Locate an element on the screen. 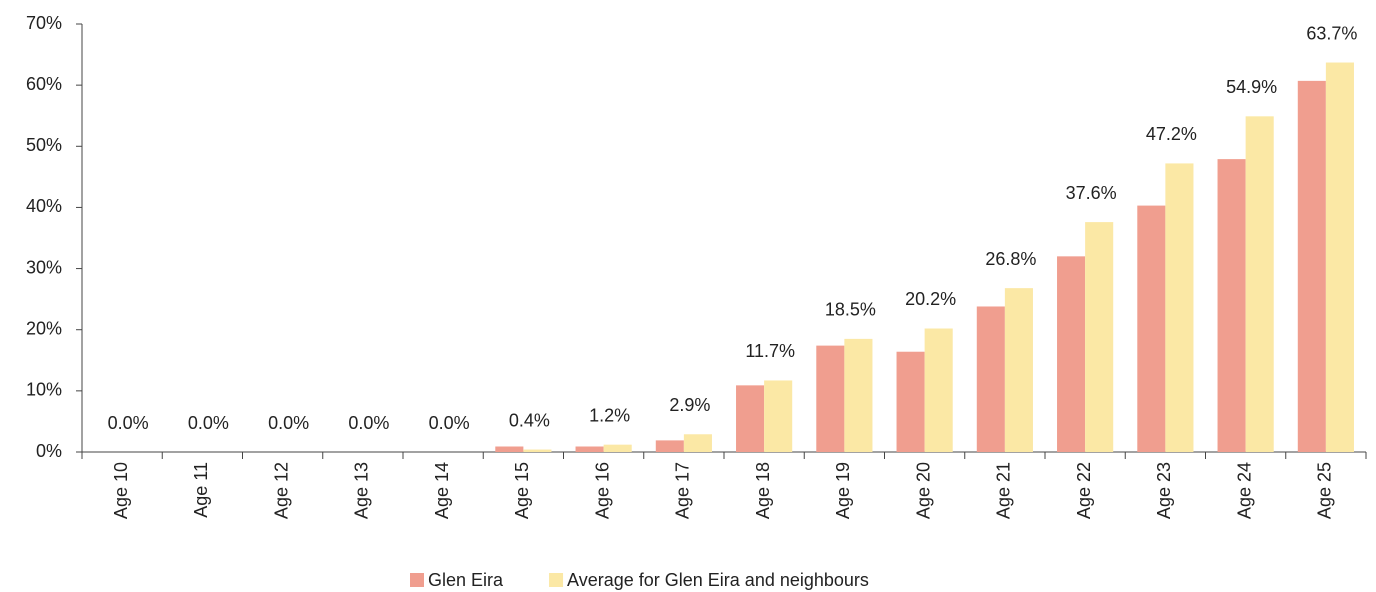 The width and height of the screenshot is (1376, 592). x-tick-label: Age 22 is located at coordinates (1084, 490).